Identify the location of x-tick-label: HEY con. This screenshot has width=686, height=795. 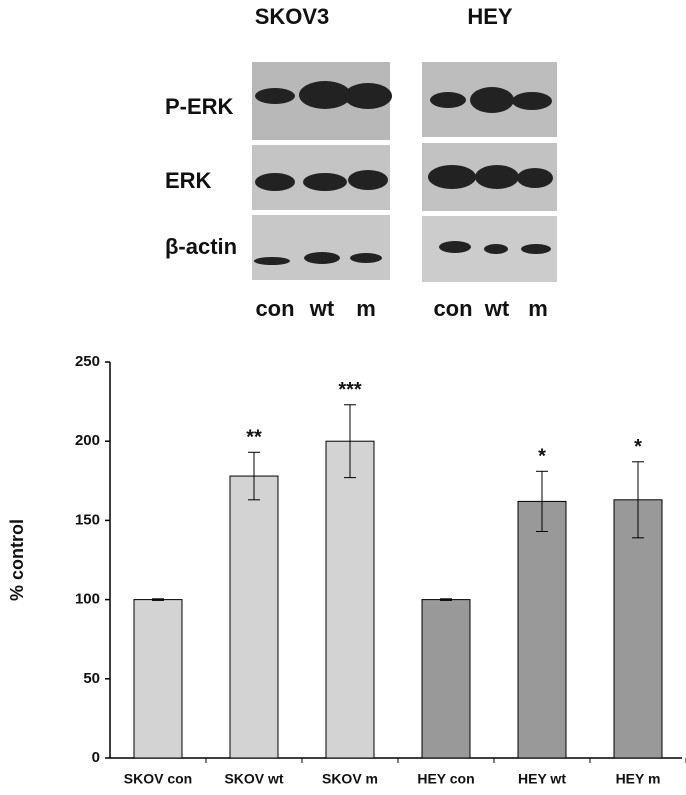
(445, 779).